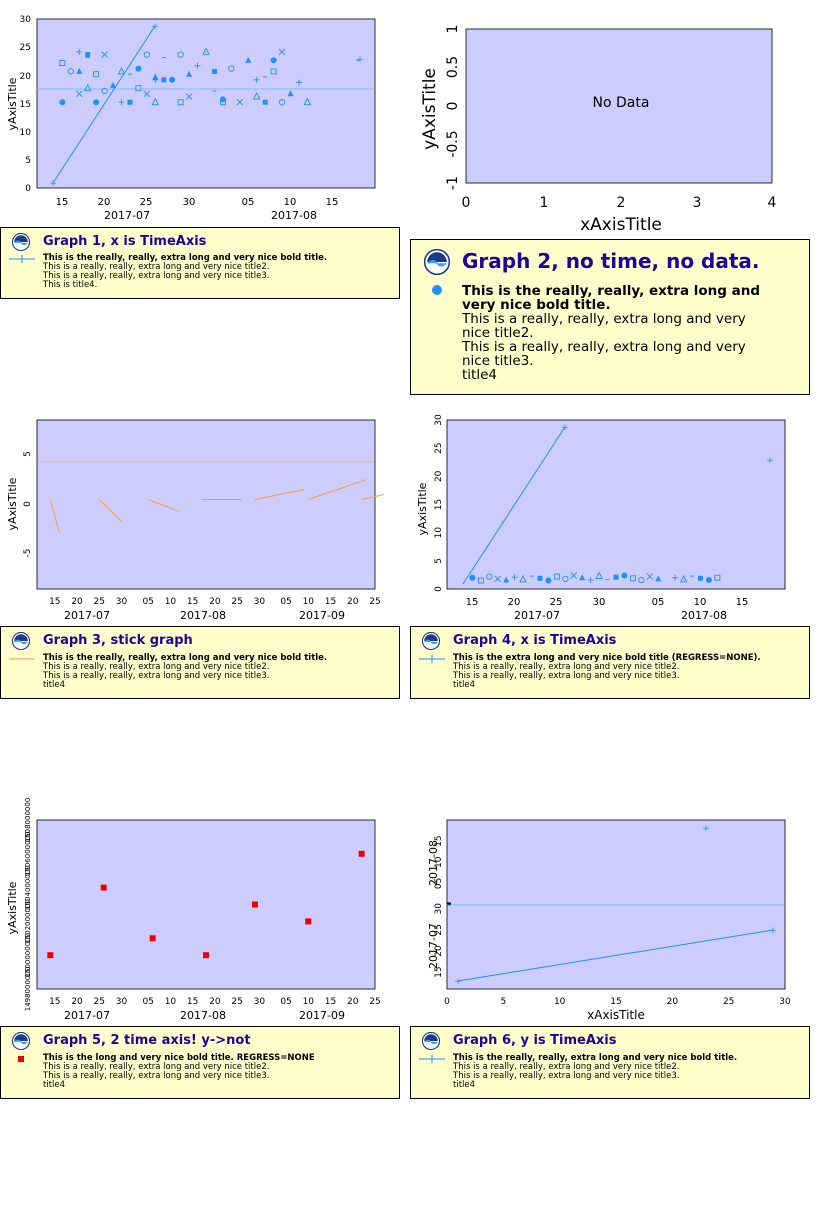  What do you see at coordinates (621, 203) in the screenshot?
I see `x-tick-label: 2` at bounding box center [621, 203].